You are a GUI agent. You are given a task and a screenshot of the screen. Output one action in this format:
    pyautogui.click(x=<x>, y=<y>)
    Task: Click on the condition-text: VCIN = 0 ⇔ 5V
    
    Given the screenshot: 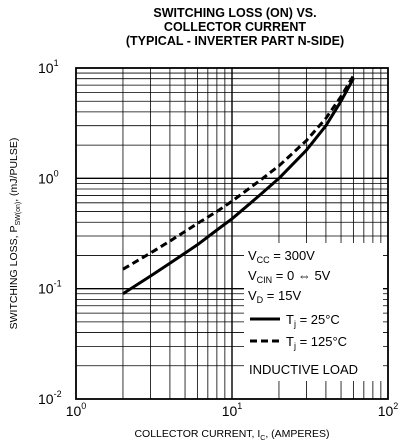 What is the action you would take?
    pyautogui.click(x=289, y=276)
    